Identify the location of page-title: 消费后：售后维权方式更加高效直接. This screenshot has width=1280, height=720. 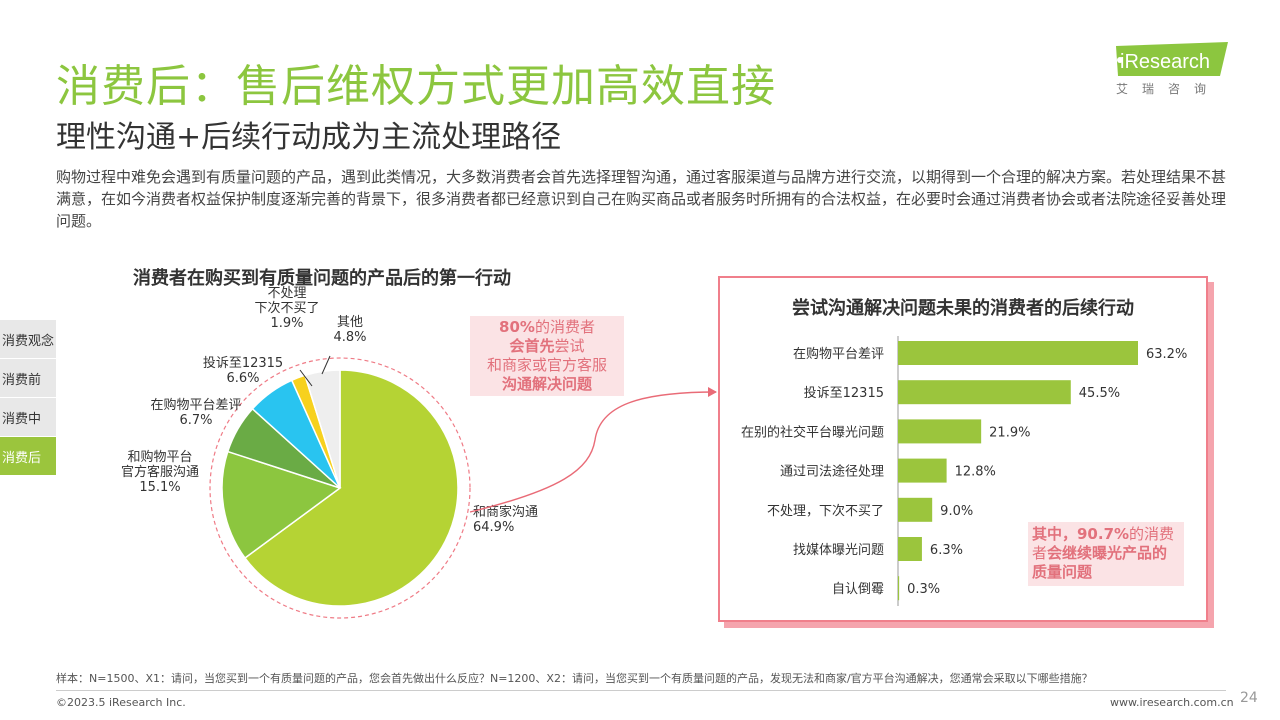
(416, 86).